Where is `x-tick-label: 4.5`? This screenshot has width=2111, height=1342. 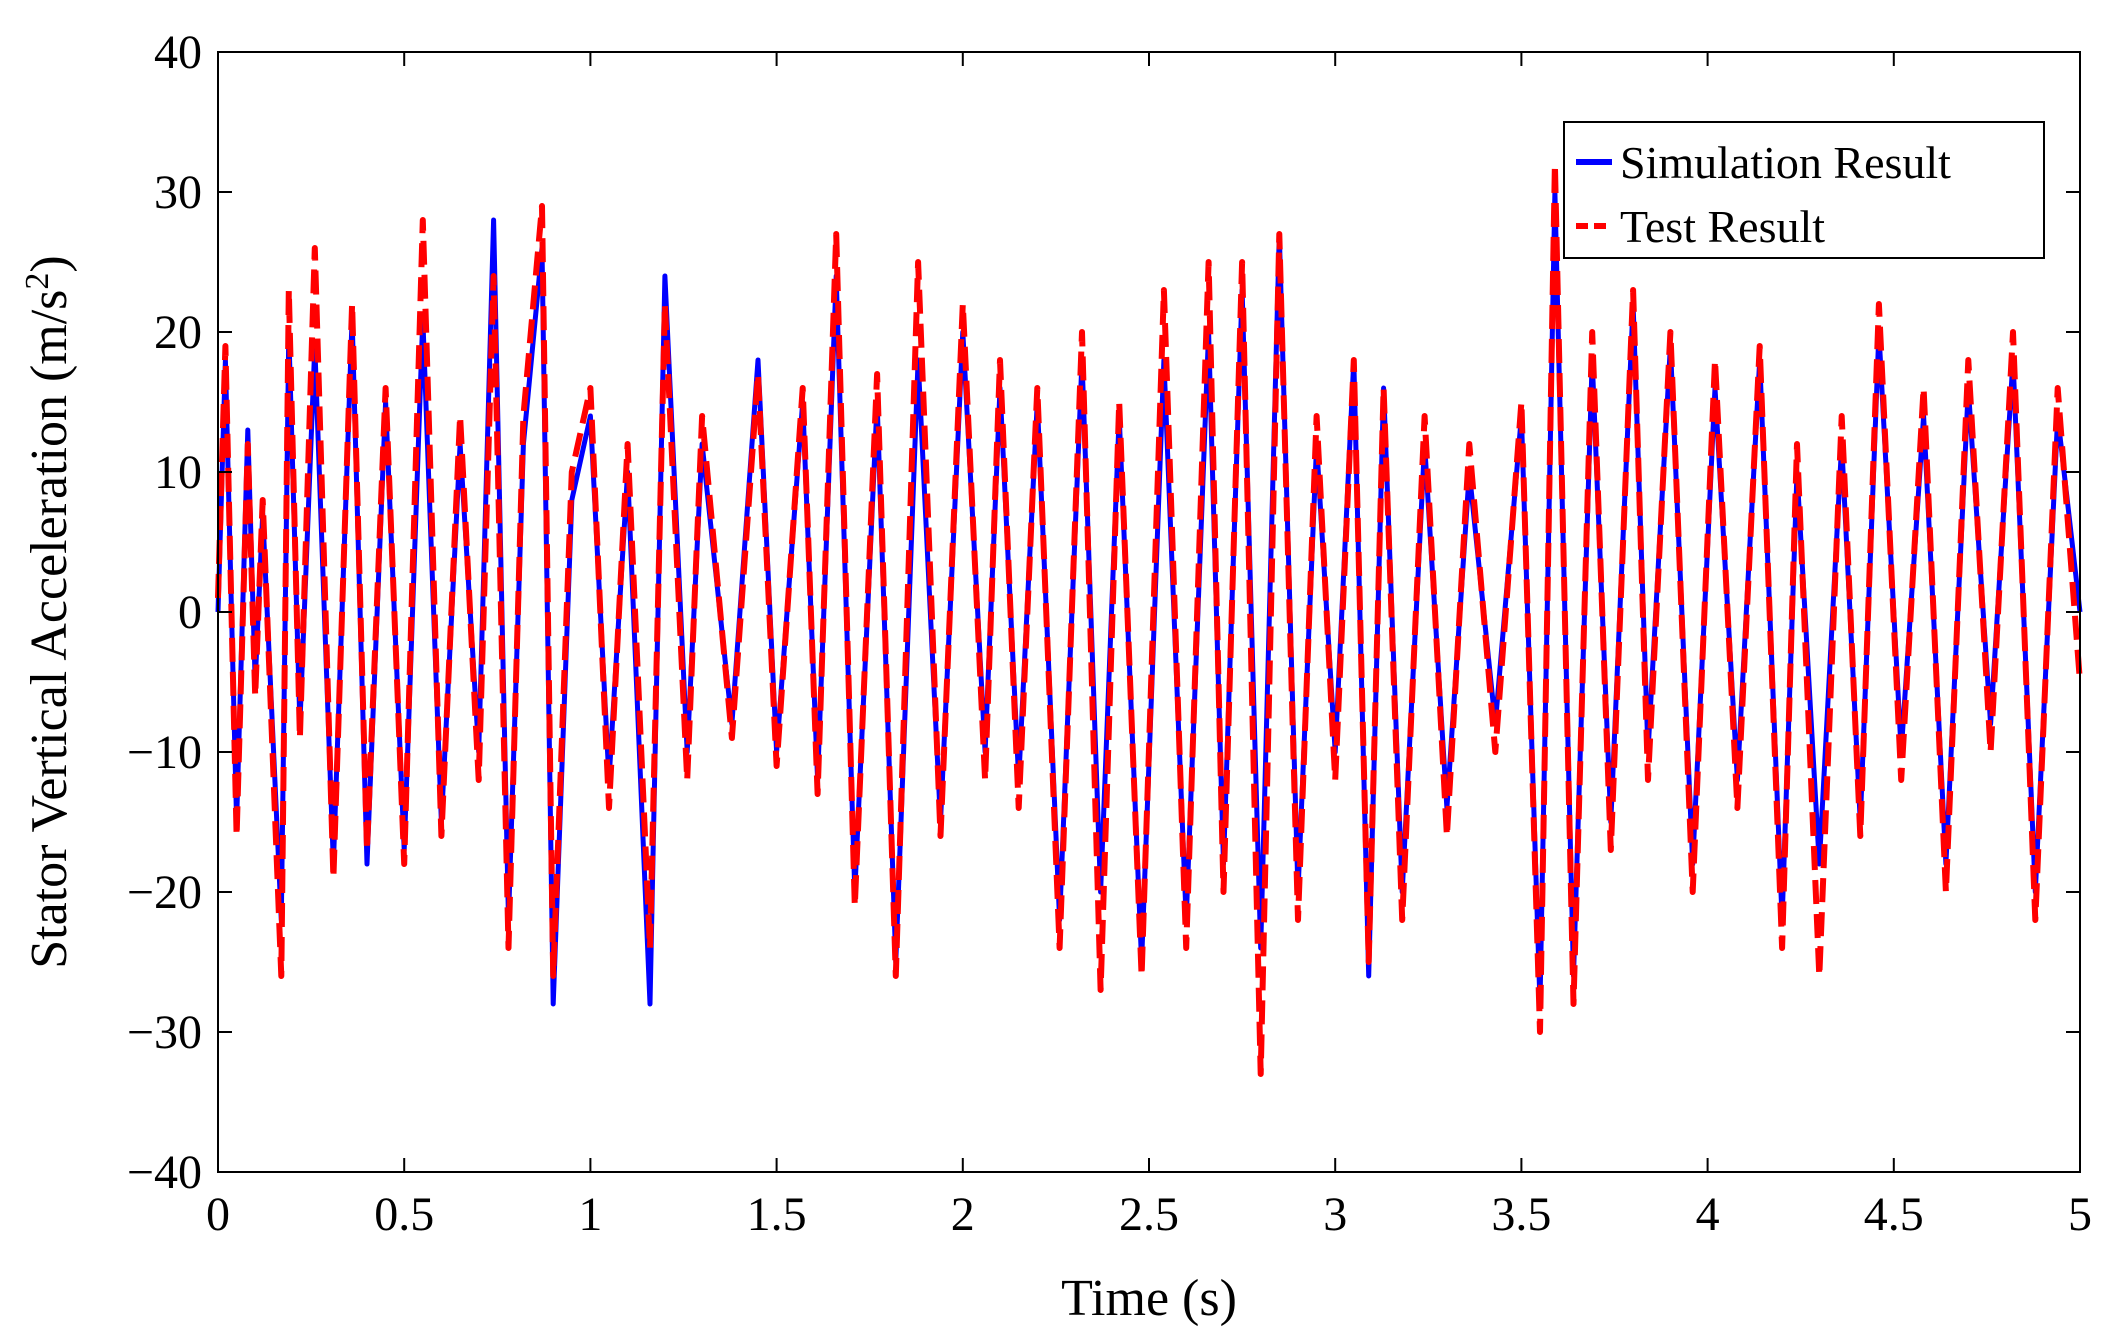
x-tick-label: 4.5 is located at coordinates (1894, 1214).